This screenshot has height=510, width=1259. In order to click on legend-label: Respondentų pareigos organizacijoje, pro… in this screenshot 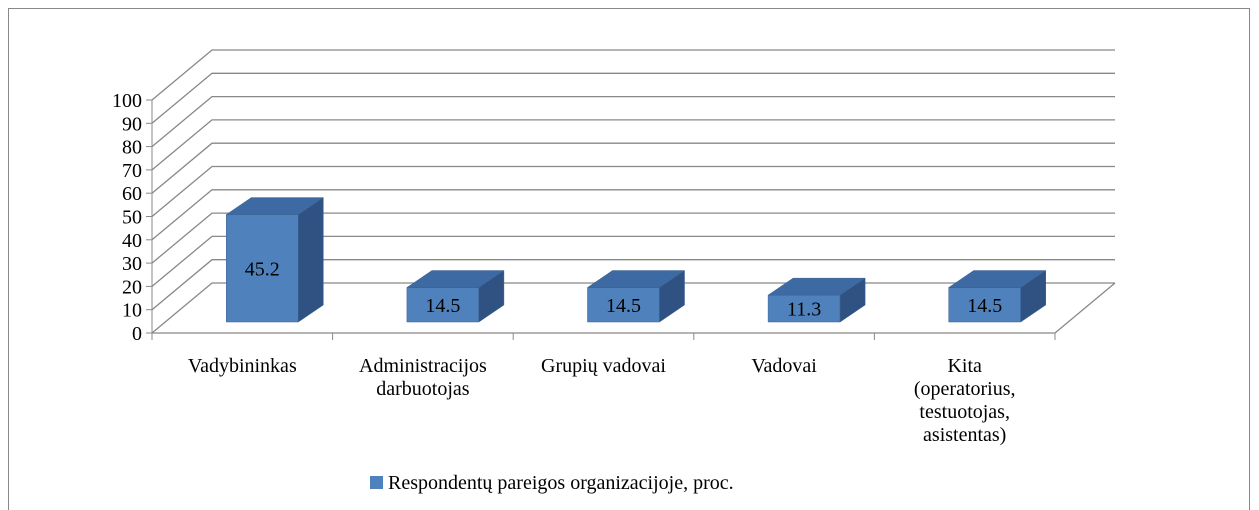, I will do `click(561, 483)`.